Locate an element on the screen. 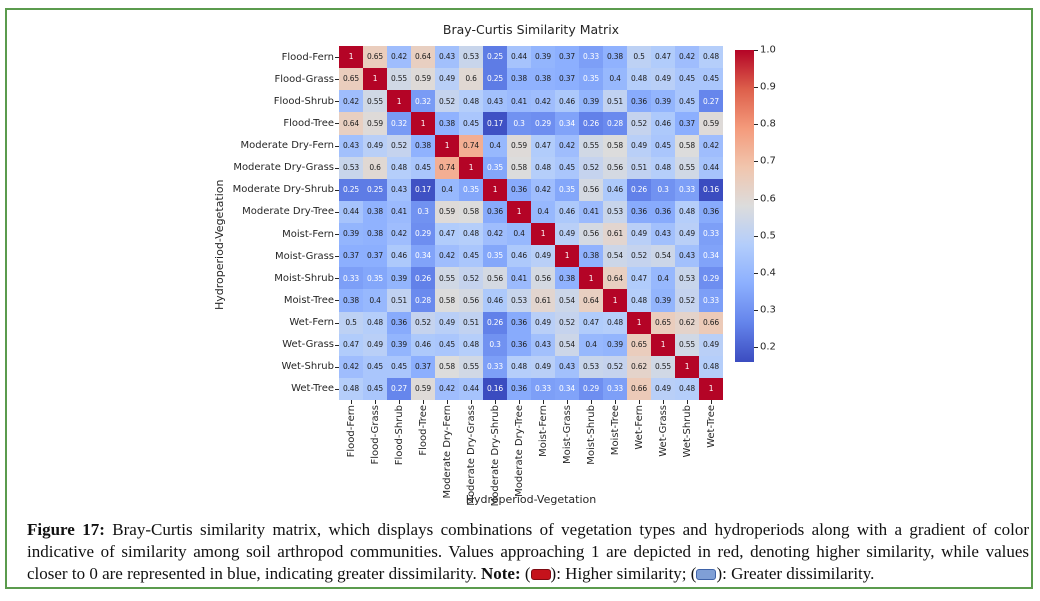  heatmap-cell: 0.44 is located at coordinates (711, 167).